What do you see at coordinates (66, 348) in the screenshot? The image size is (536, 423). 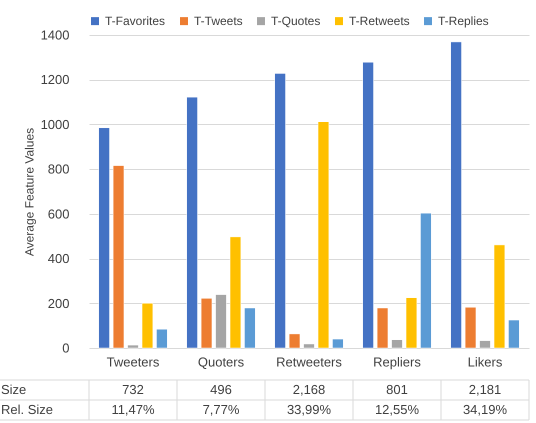 I see `y-tick-label: 0` at bounding box center [66, 348].